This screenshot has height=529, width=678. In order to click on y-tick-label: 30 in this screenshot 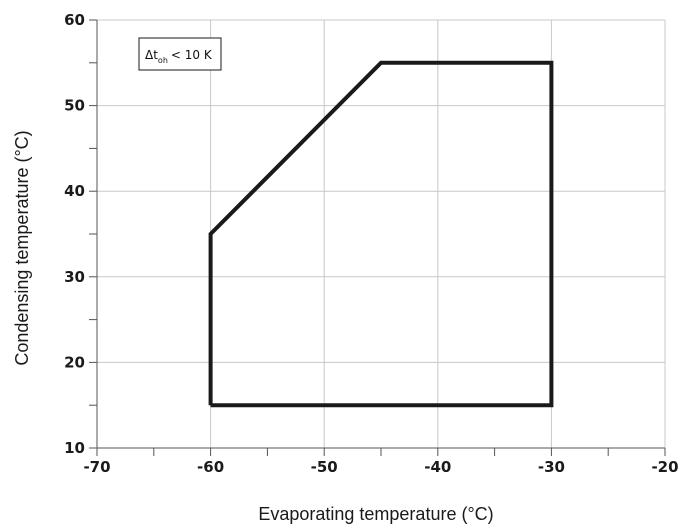, I will do `click(74, 277)`.